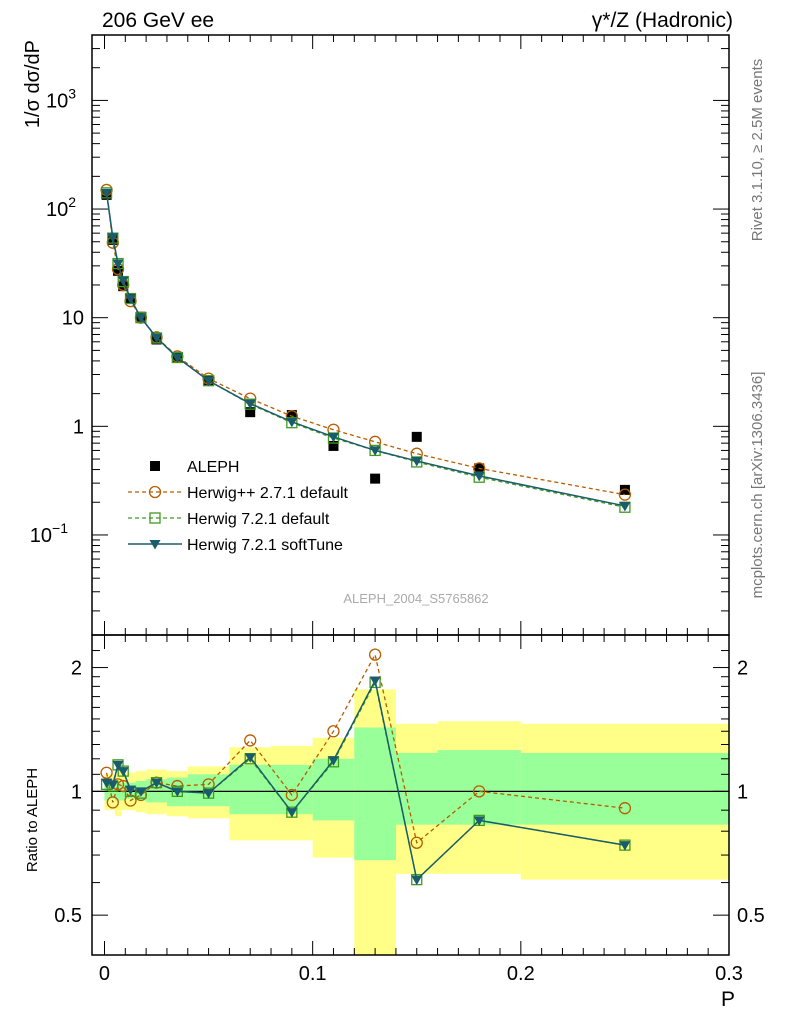 This screenshot has width=786, height=1024. I want to click on ratio-y-axis-label: Ratio to ALEPH, so click(32, 820).